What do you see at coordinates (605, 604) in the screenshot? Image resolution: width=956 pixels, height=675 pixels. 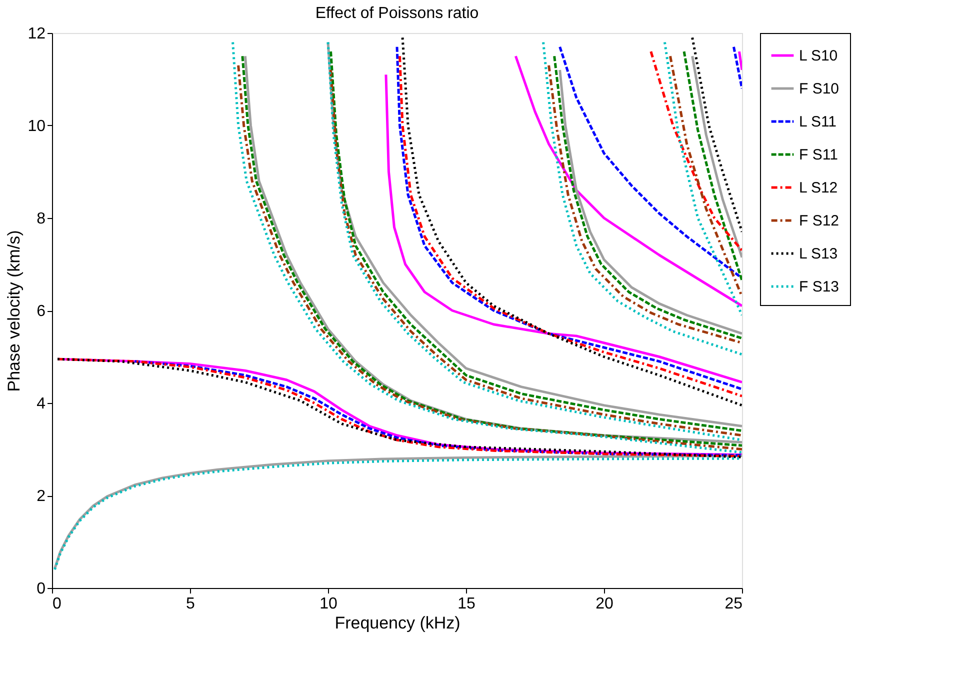 I see `x-tick-label: 20` at bounding box center [605, 604].